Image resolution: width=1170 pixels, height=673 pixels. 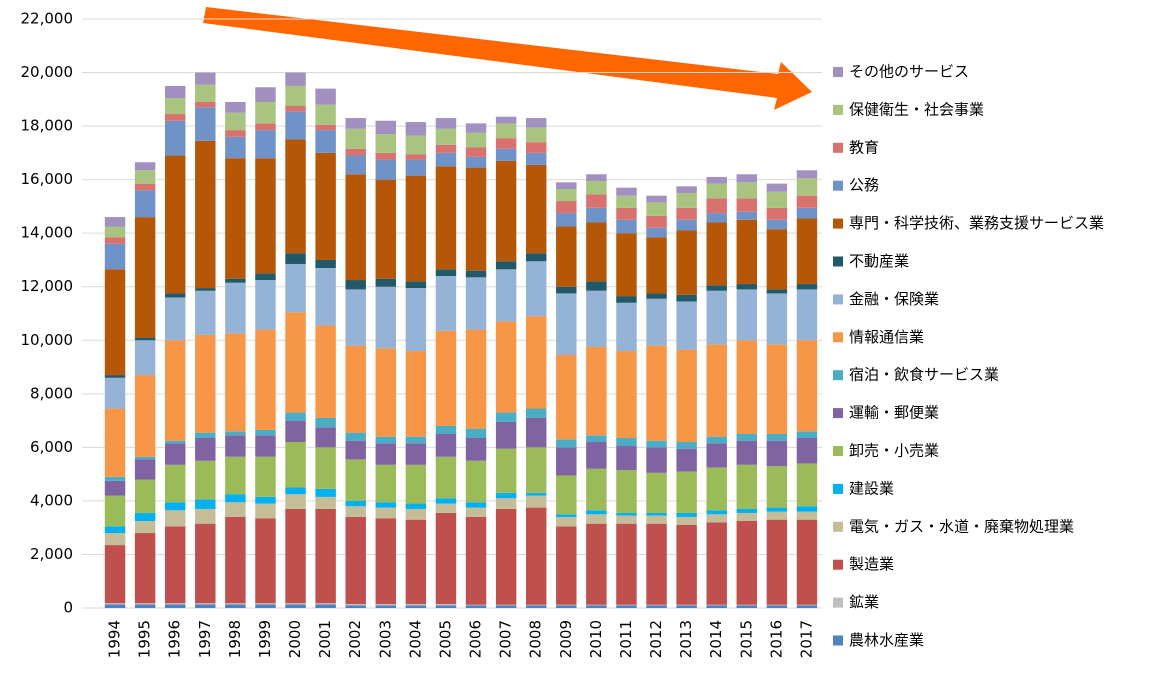 What do you see at coordinates (476, 639) in the screenshot?
I see `x-tick-label: 2006` at bounding box center [476, 639].